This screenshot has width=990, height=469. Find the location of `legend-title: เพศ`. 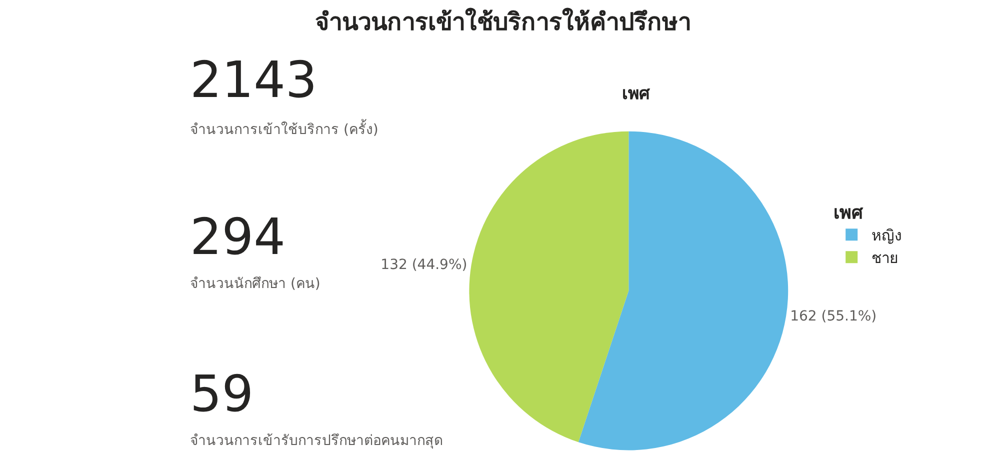

legend-title: เพศ is located at coordinates (849, 213).